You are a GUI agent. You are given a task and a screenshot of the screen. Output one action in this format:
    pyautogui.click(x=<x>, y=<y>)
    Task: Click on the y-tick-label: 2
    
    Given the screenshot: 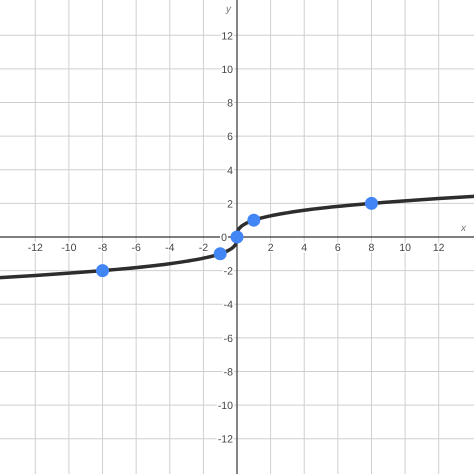 What is the action you would take?
    pyautogui.click(x=230, y=204)
    